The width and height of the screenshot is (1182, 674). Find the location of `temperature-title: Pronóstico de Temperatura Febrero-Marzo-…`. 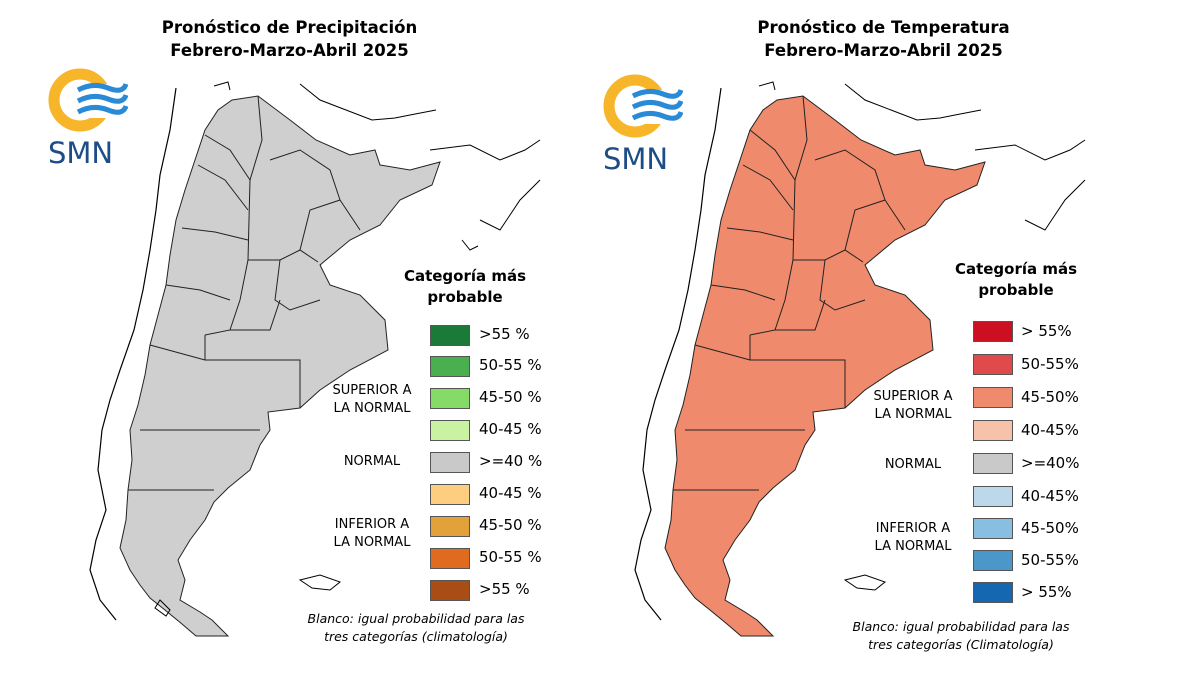

temperature-title: Pronóstico de Temperatura Febrero-Marzo-… is located at coordinates (883, 39).